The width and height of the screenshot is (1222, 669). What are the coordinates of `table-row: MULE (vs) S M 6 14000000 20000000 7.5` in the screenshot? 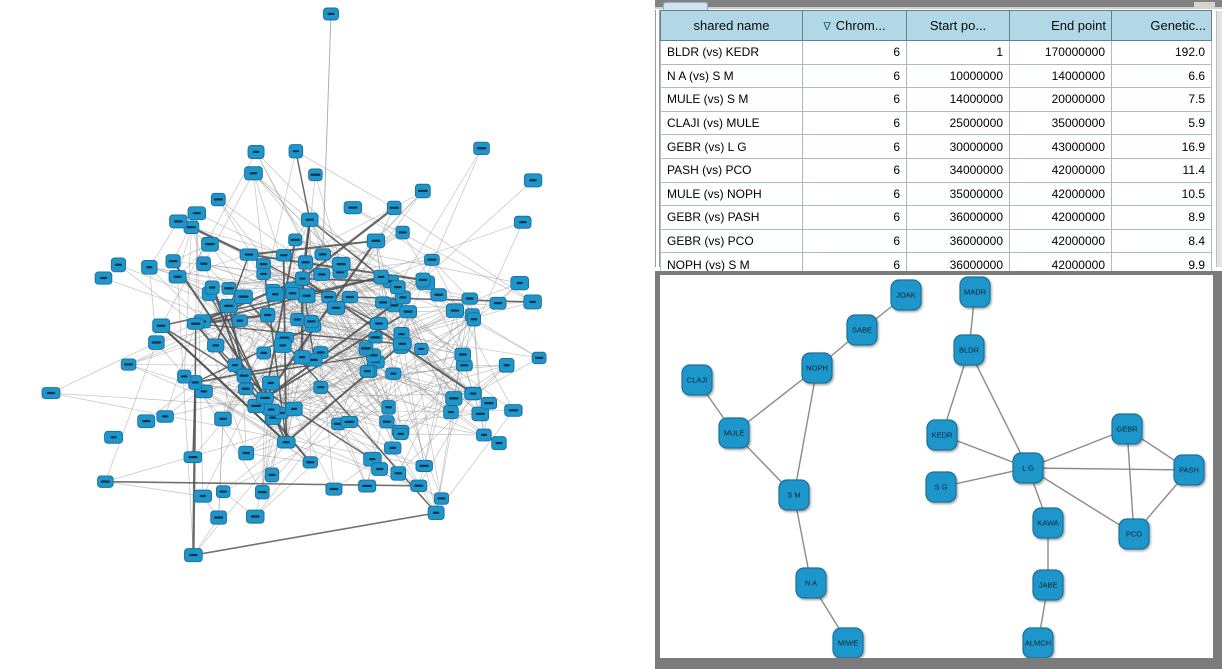 It's located at (936, 99).